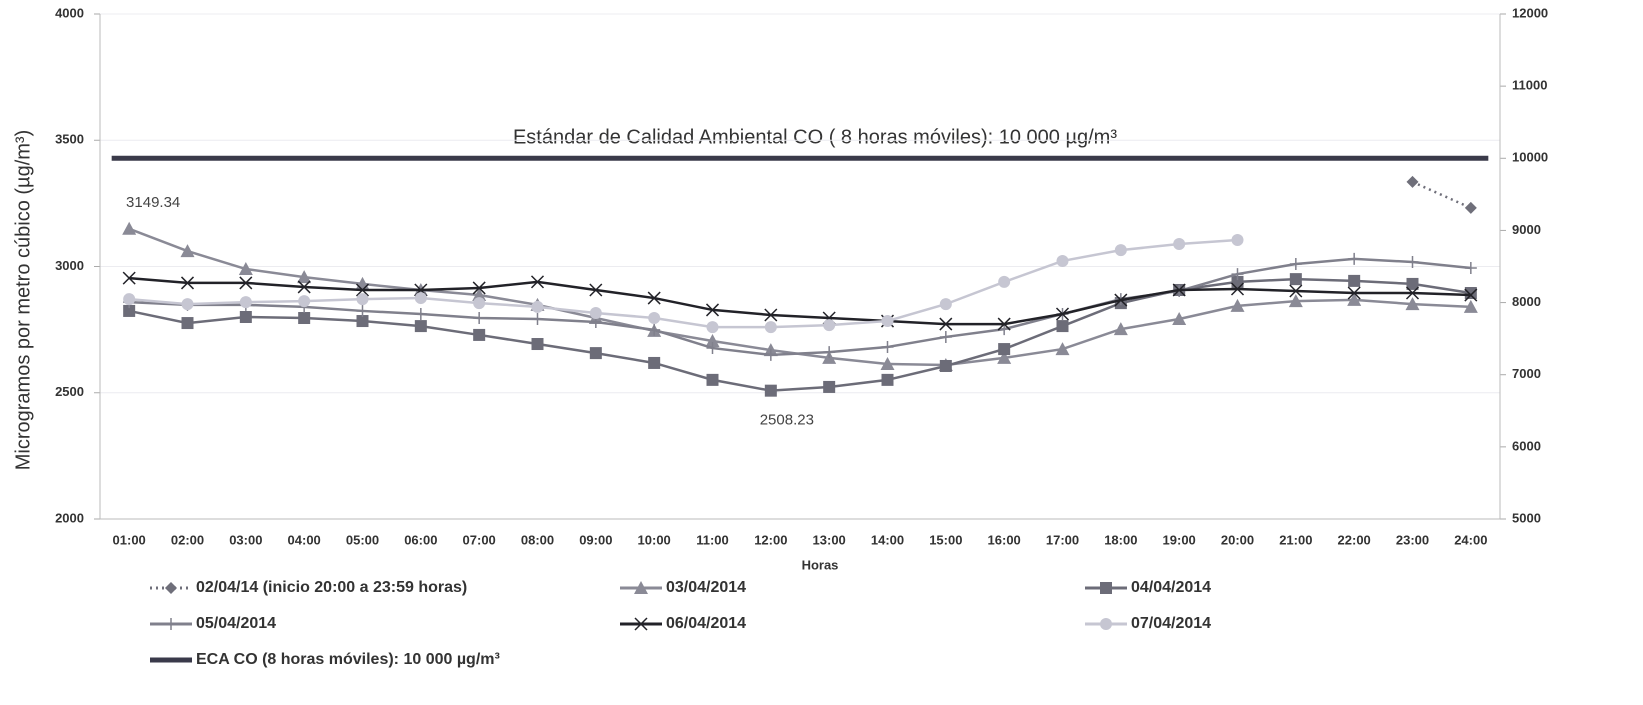  I want to click on x-tick-label: 10:00, so click(654, 539).